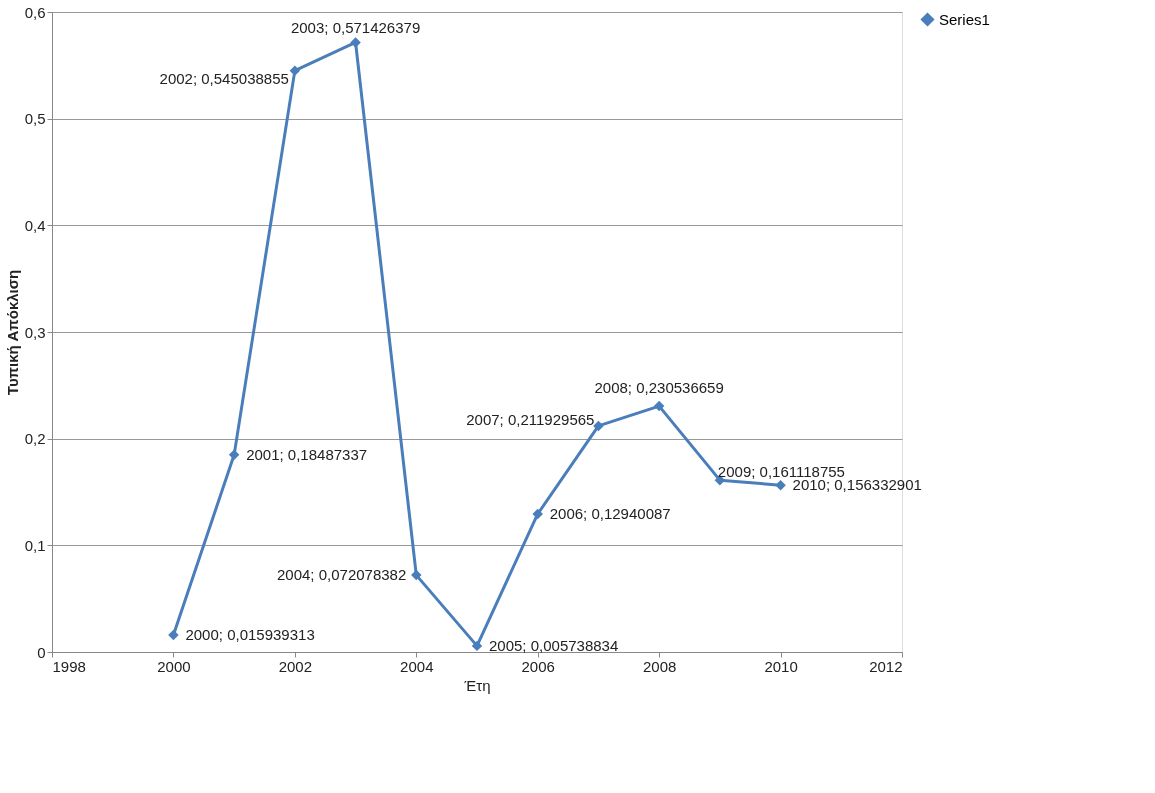  What do you see at coordinates (224, 78) in the screenshot?
I see `data-label: 2002; 0,545038855` at bounding box center [224, 78].